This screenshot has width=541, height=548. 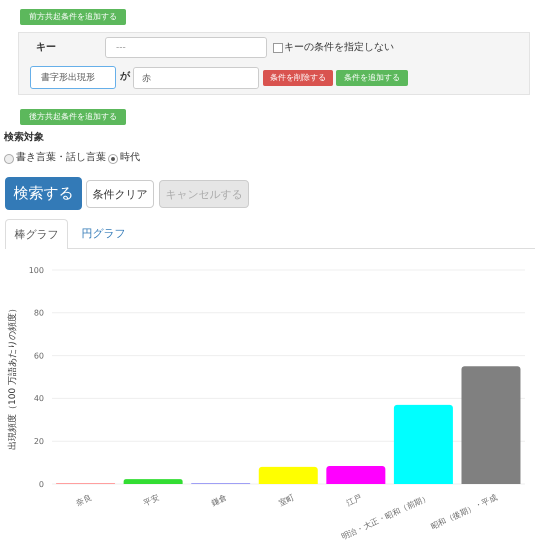 I want to click on y-tick-label: 80, so click(x=39, y=313).